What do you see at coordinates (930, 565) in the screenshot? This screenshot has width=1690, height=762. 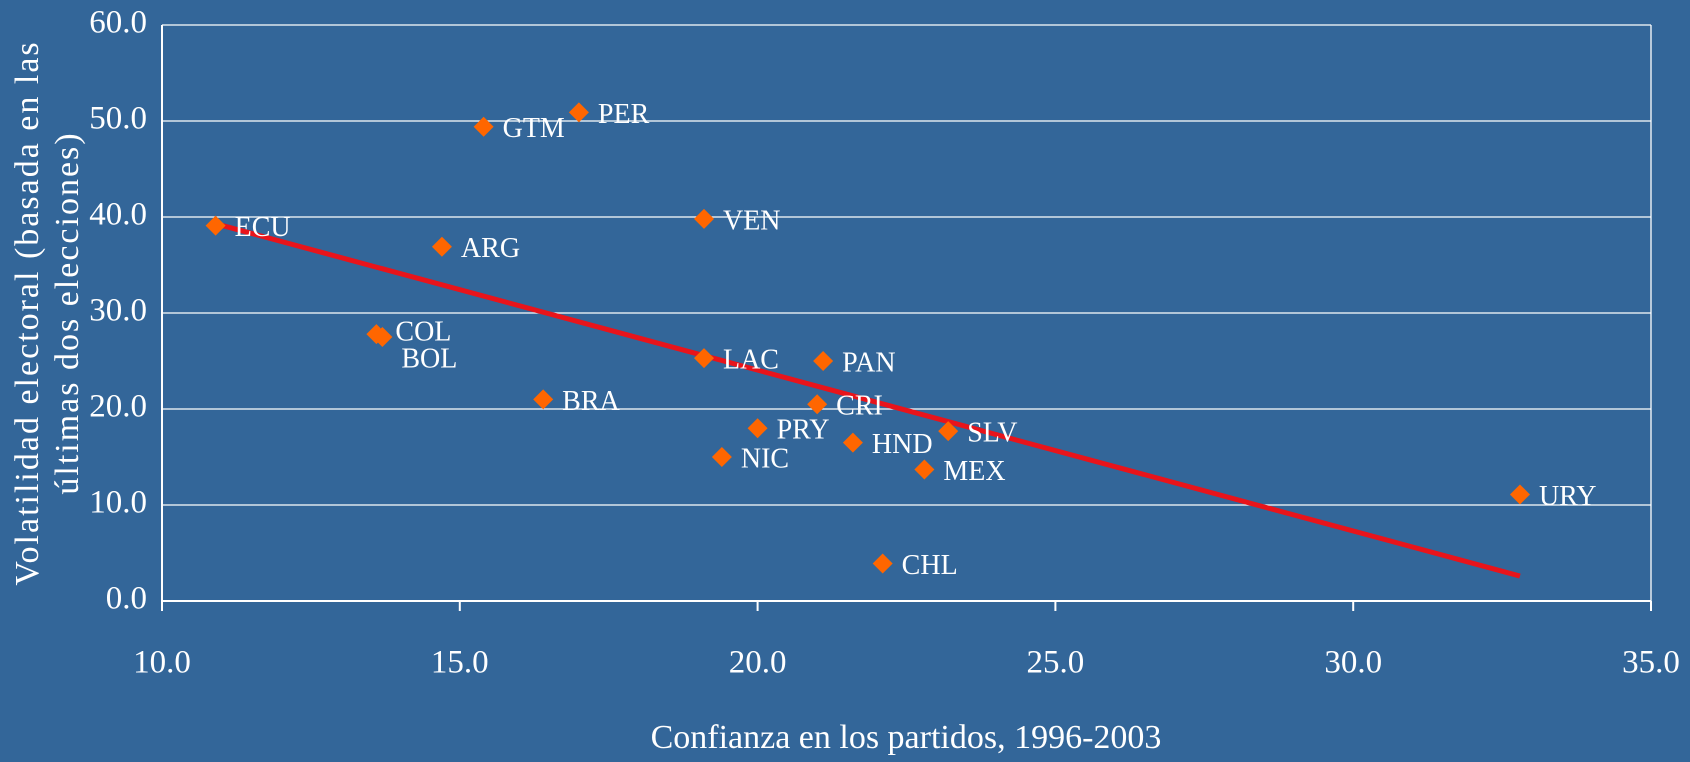 I see `point-label: CHL` at bounding box center [930, 565].